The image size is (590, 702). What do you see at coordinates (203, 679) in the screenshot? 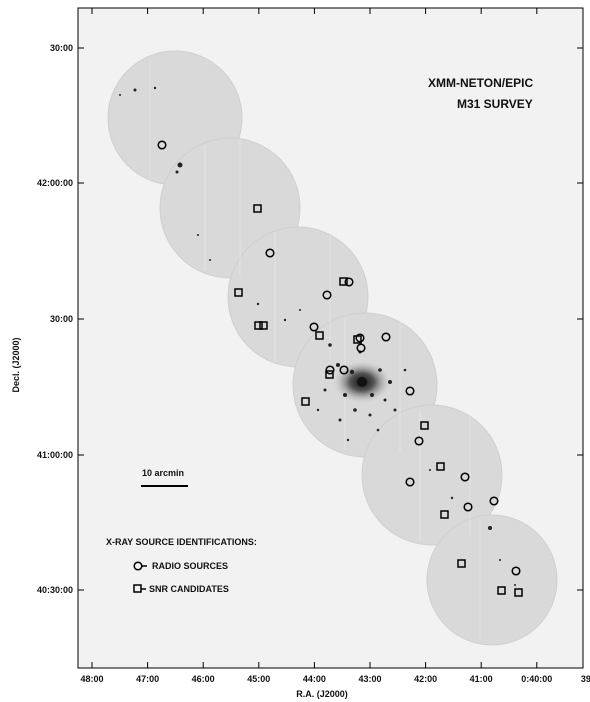
I see `x-tick-label: 46:00` at bounding box center [203, 679].